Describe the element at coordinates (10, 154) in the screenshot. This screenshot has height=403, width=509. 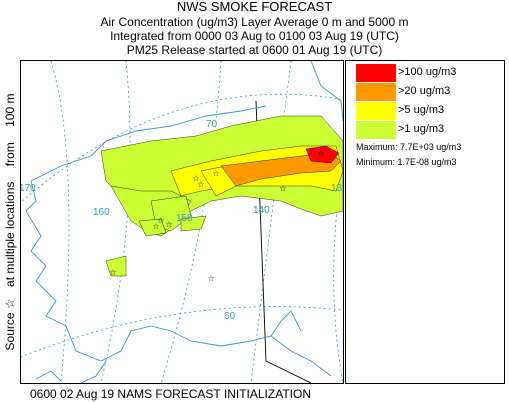
I see `source-from-label: from` at that location.